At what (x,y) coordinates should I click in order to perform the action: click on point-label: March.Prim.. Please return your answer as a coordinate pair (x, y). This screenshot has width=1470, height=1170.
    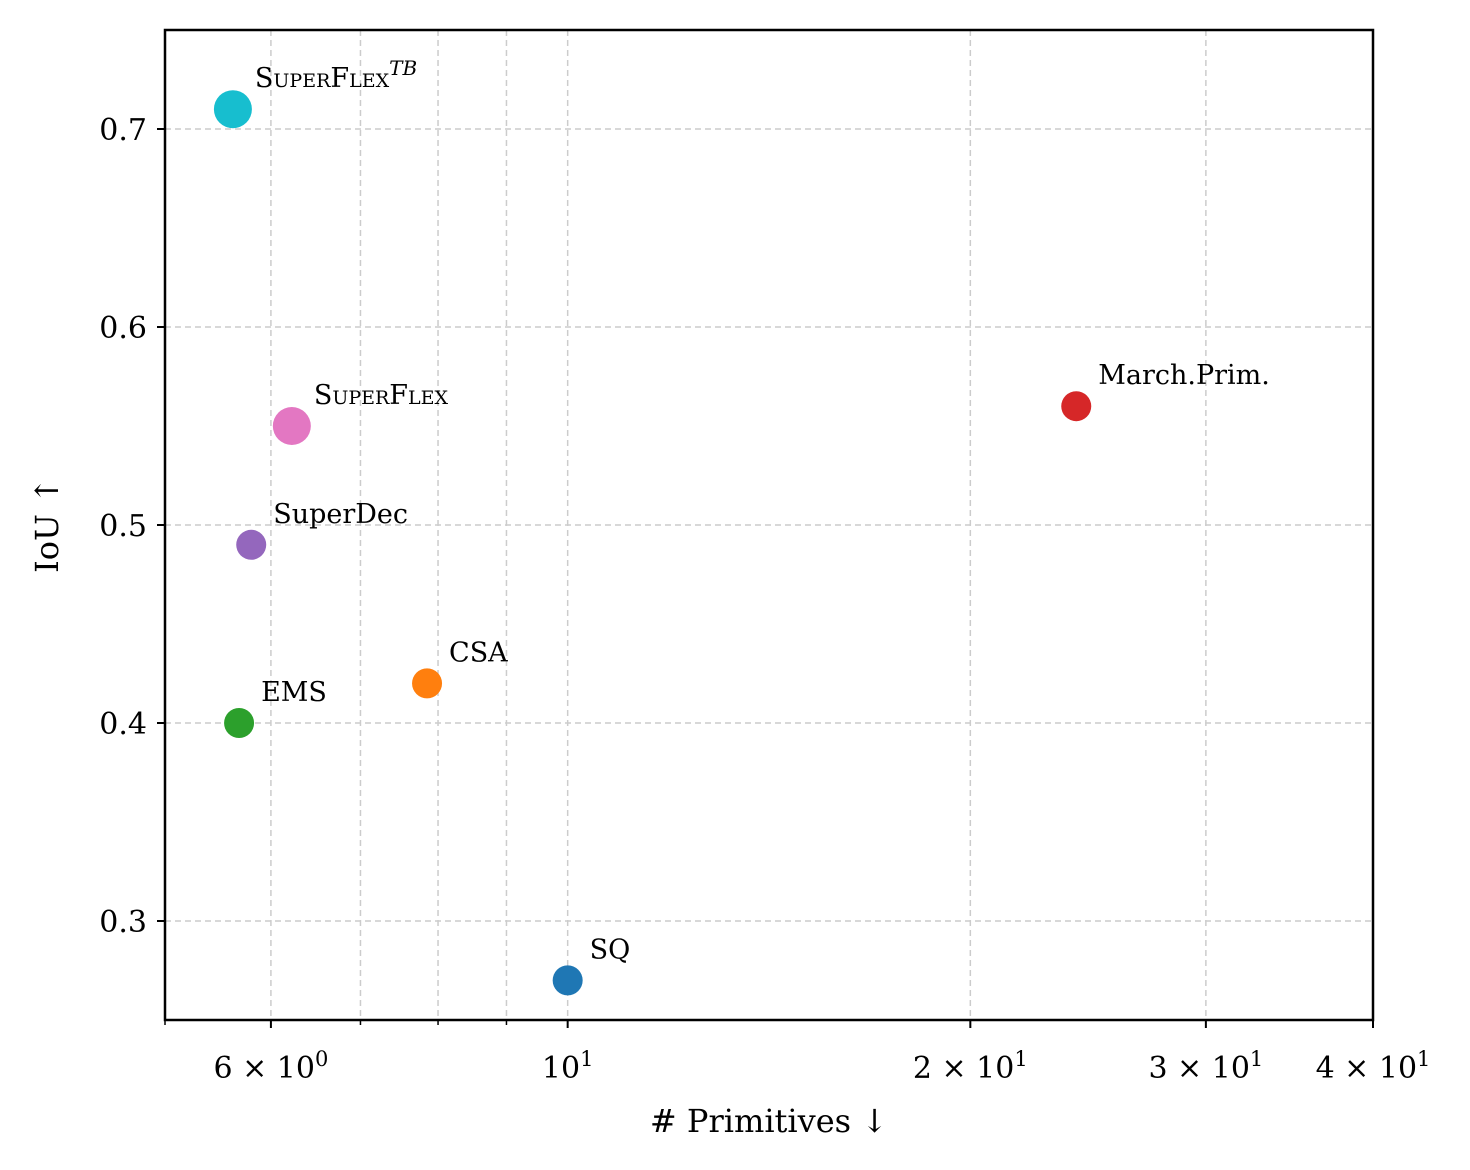
    Looking at the image, I should click on (1184, 375).